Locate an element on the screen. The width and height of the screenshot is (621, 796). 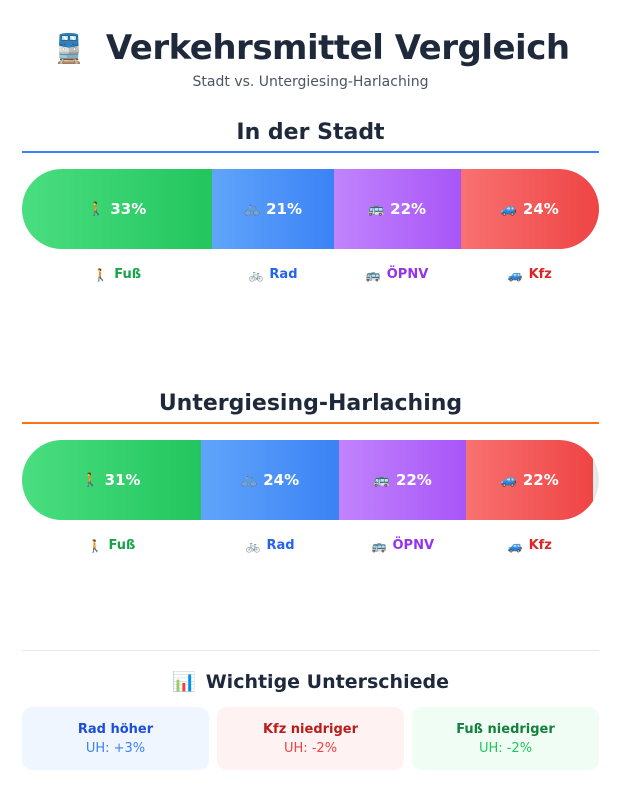
train-icon: 🚆 is located at coordinates (68, 48).